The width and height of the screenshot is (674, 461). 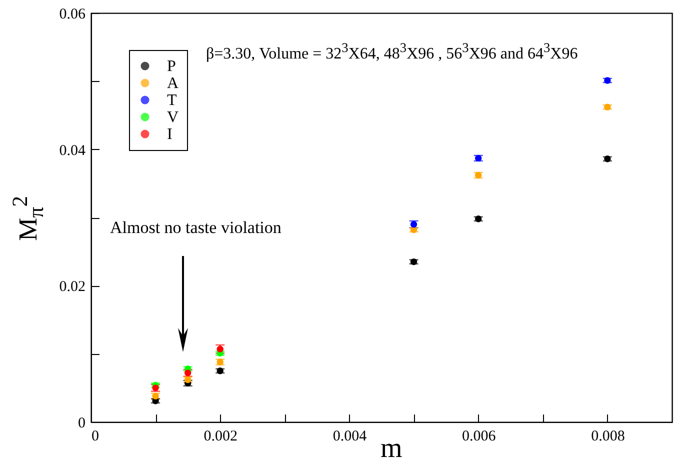 I want to click on y-tick-label: 0.04, so click(x=72, y=150).